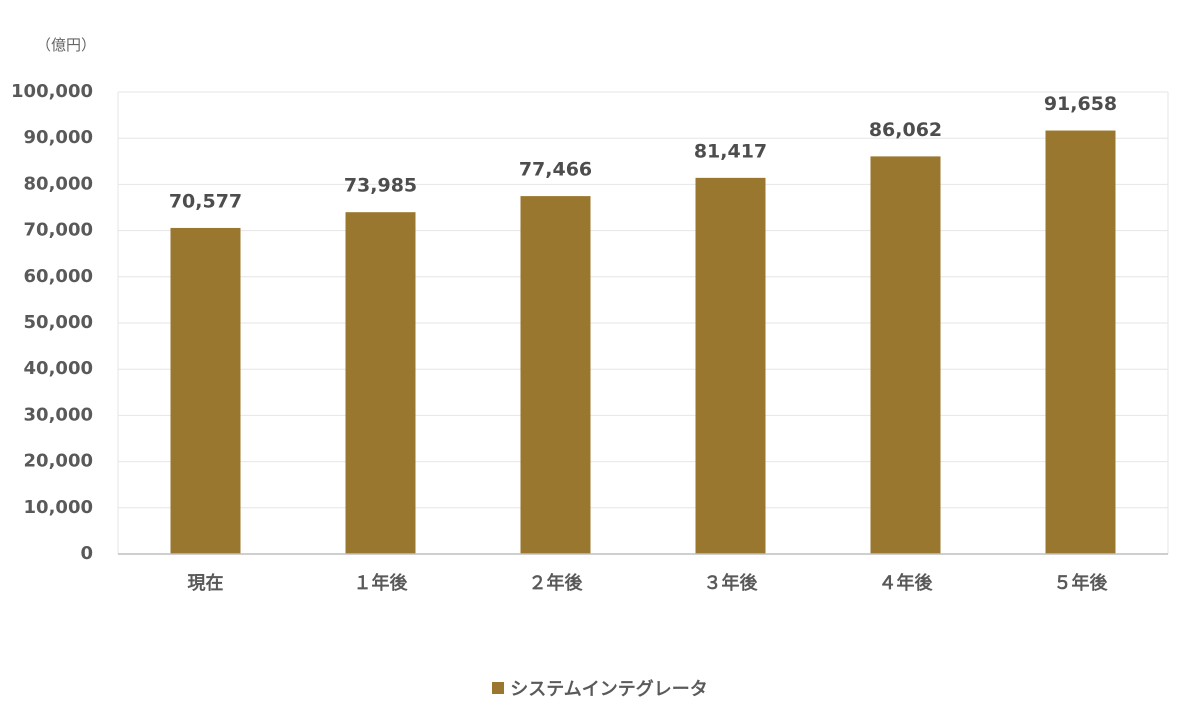 This screenshot has height=720, width=1200. What do you see at coordinates (58, 276) in the screenshot?
I see `y-tick-label: 60,000` at bounding box center [58, 276].